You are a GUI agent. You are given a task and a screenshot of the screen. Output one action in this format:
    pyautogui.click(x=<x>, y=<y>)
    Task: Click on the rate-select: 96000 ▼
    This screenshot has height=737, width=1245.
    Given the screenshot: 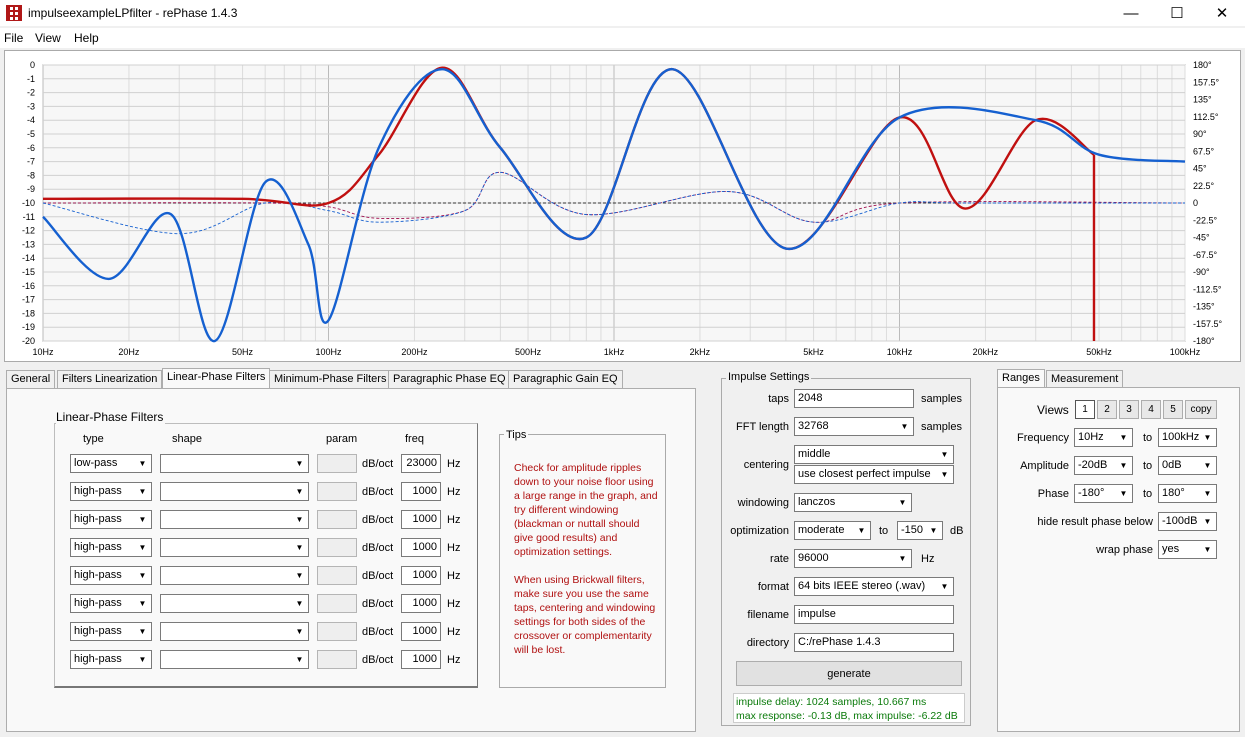 What is the action you would take?
    pyautogui.click(x=853, y=558)
    